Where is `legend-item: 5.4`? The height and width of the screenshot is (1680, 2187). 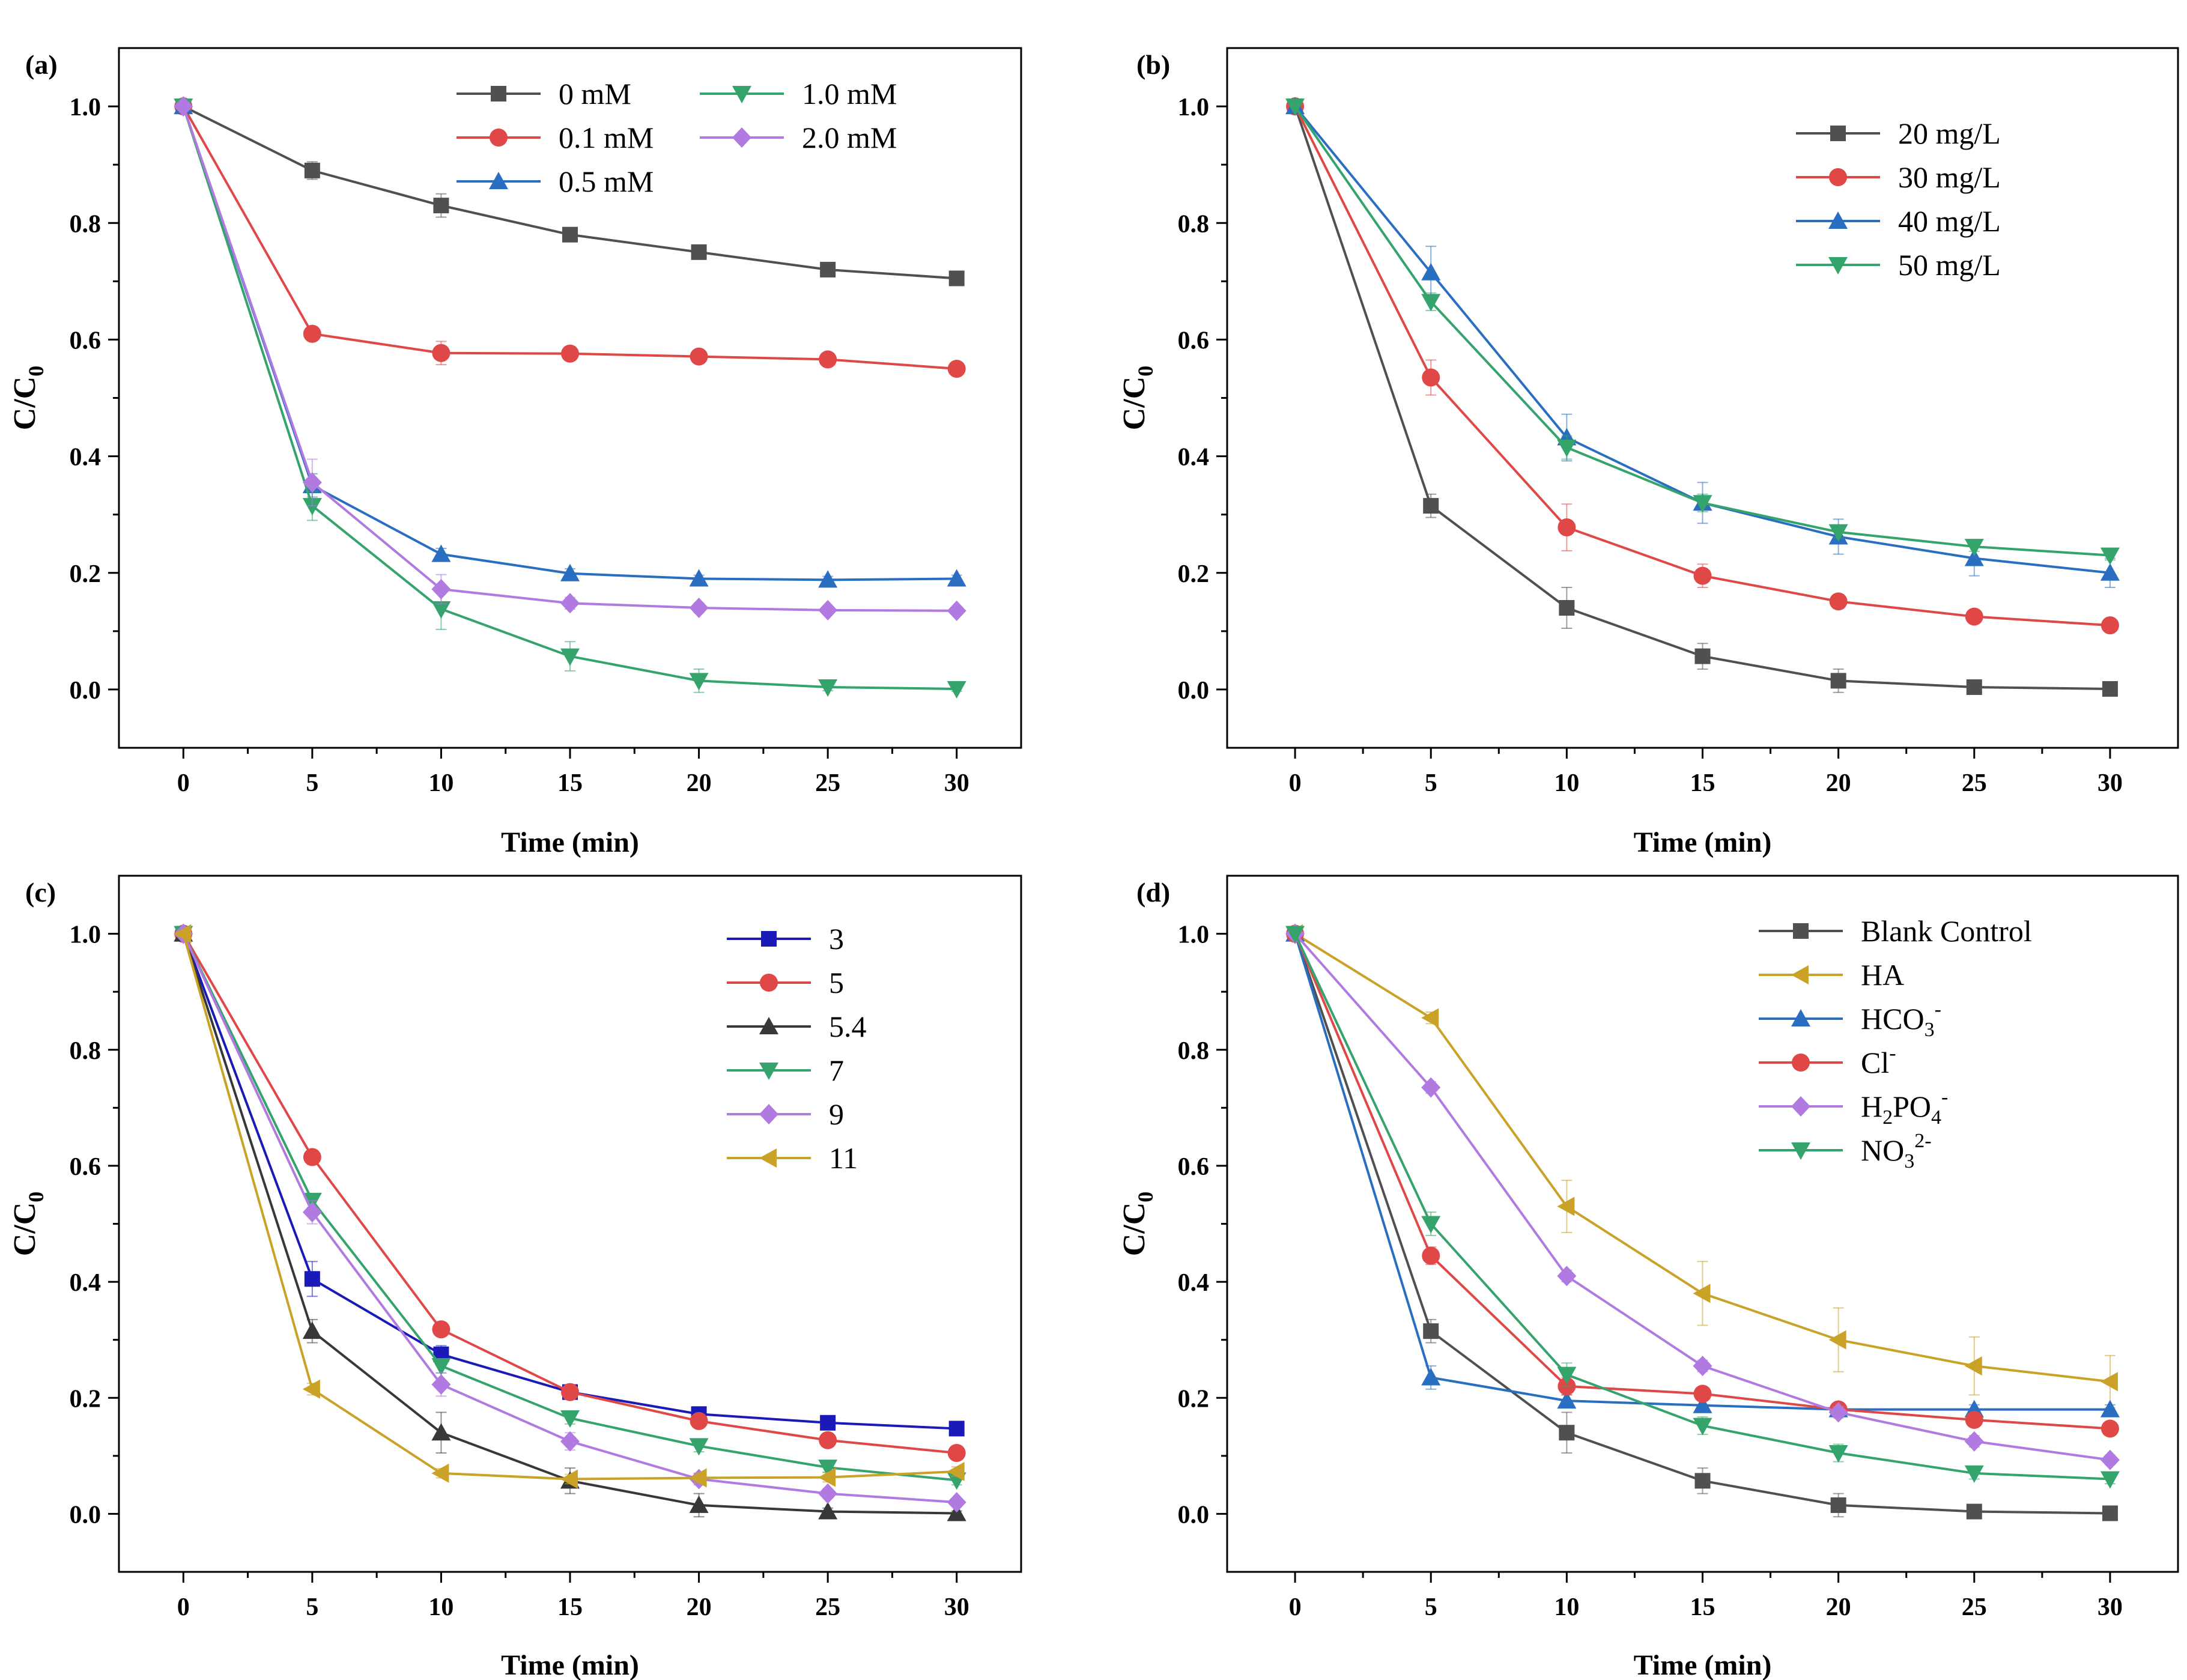
legend-item: 5.4 is located at coordinates (797, 1026).